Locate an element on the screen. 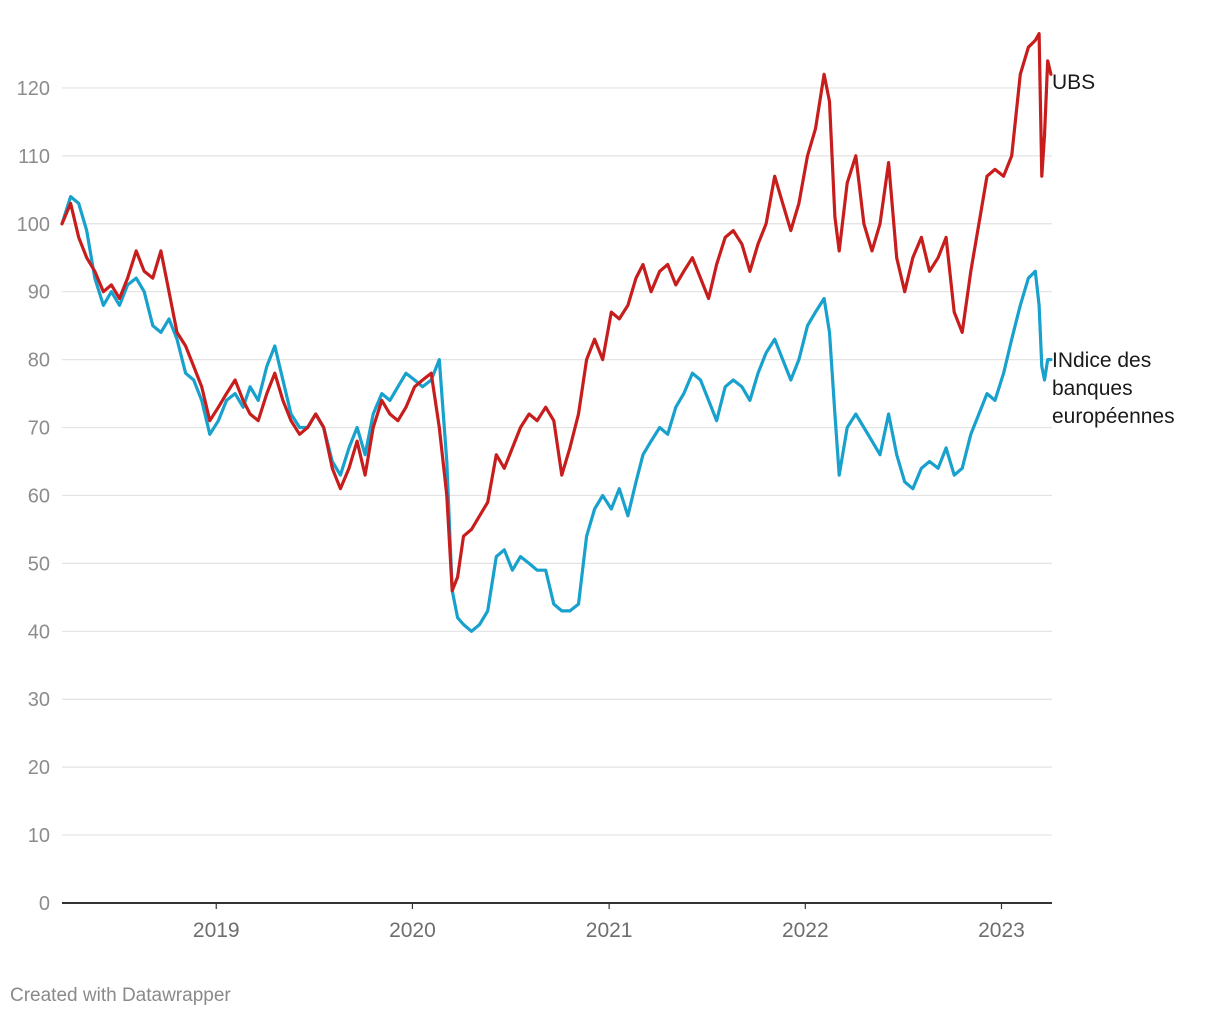  y-tick-label-50: 50 is located at coordinates (39, 564).